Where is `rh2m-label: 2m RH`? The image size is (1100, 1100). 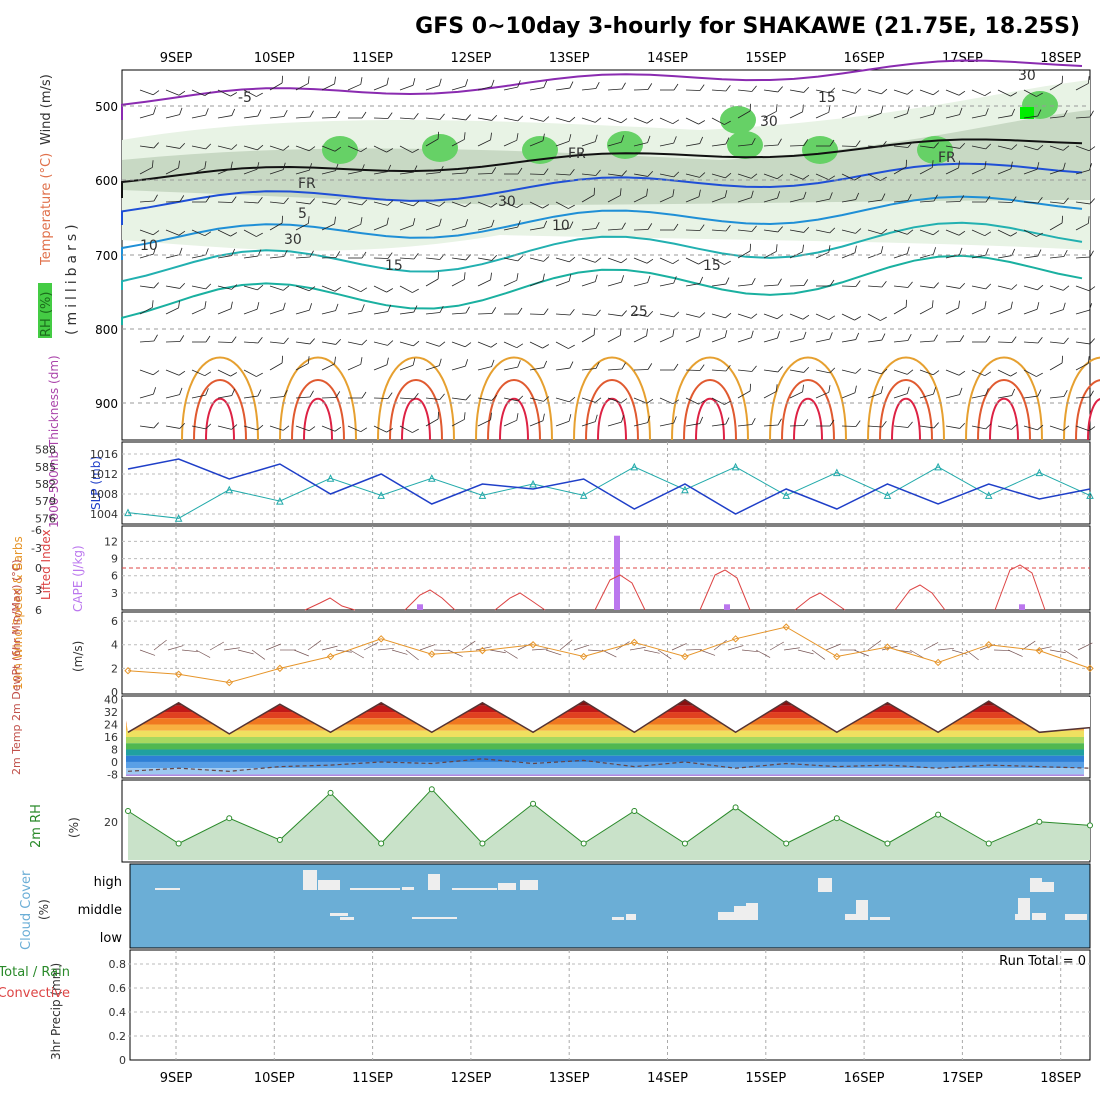 rh2m-label: 2m RH is located at coordinates (36, 826).